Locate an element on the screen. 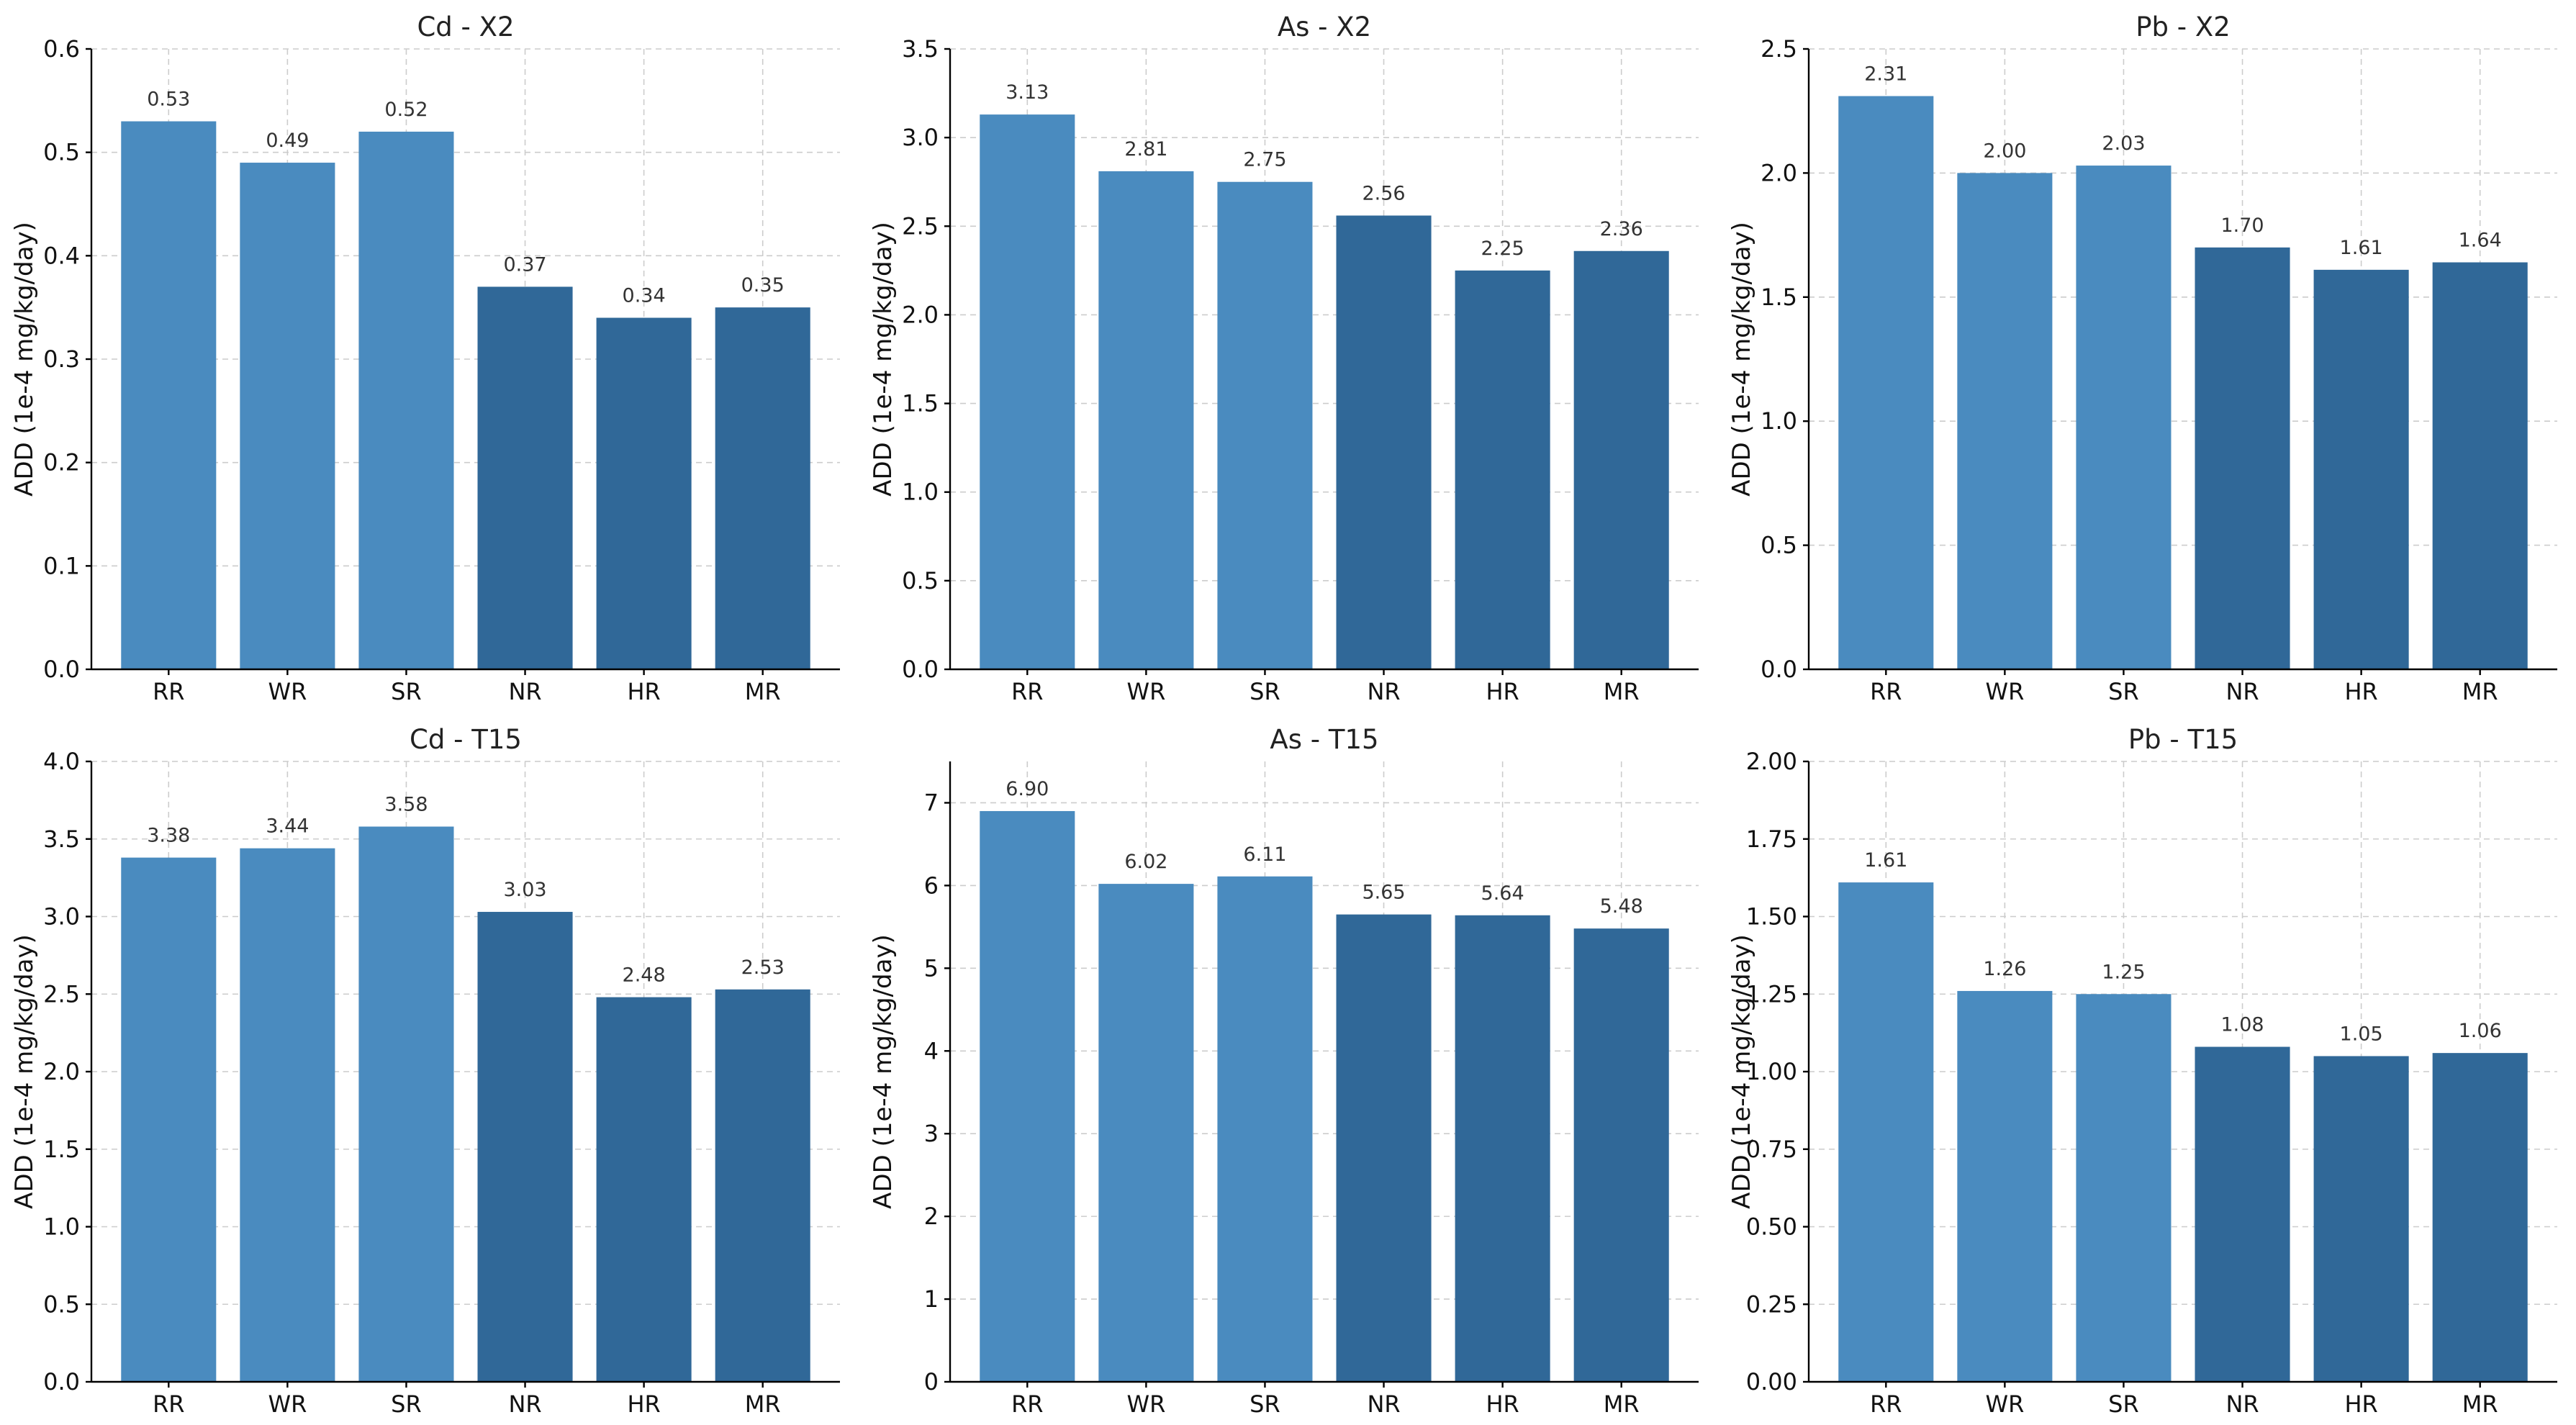 This screenshot has width=2576, height=1425. data-label: 2.81 is located at coordinates (1146, 149).